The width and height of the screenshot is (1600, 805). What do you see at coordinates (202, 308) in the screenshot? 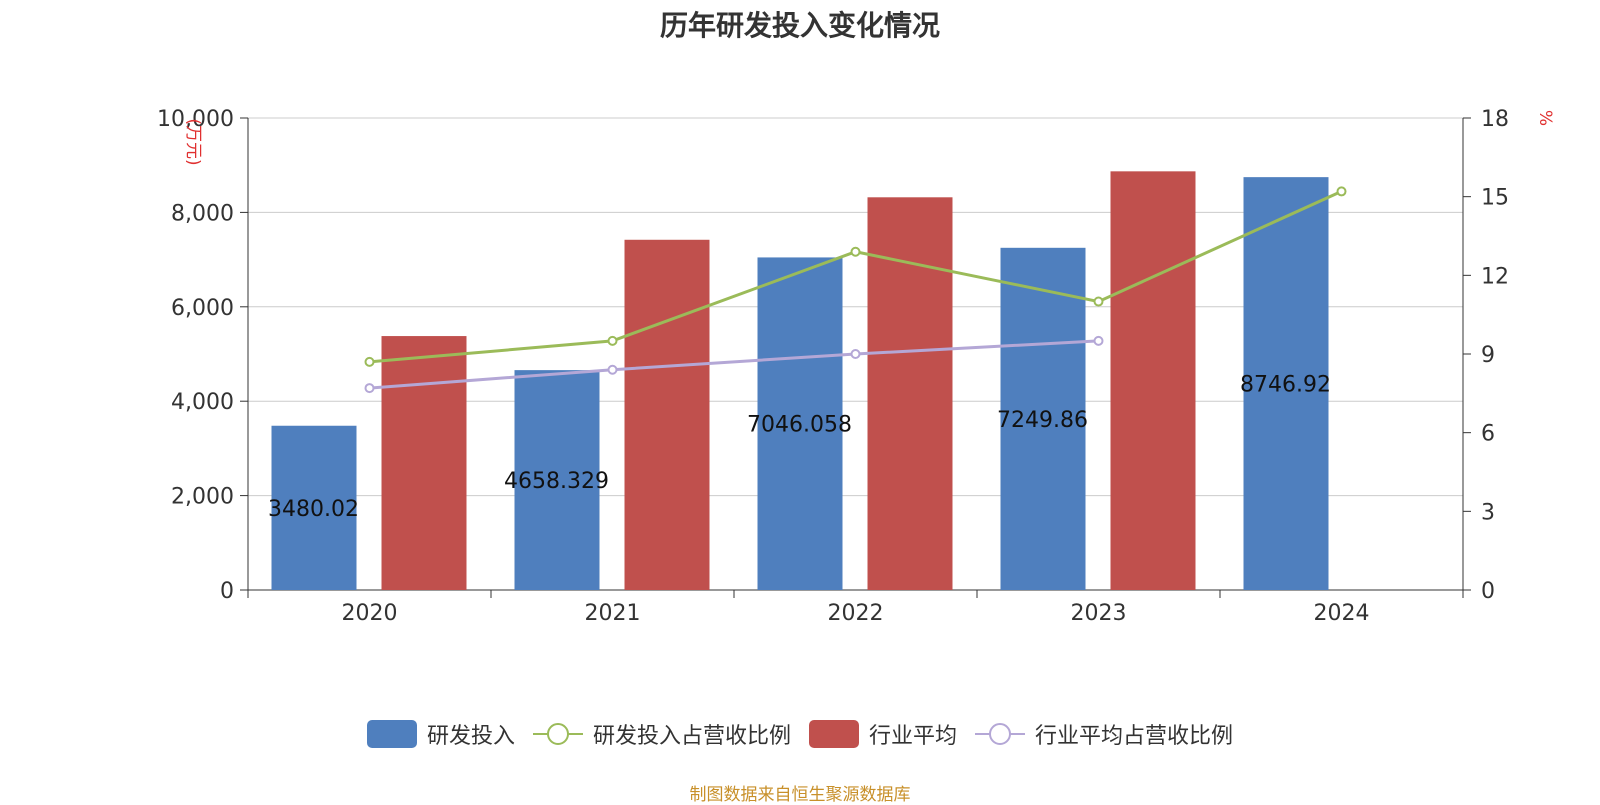
I see `y-left-tick-label: 6,000` at bounding box center [202, 308].